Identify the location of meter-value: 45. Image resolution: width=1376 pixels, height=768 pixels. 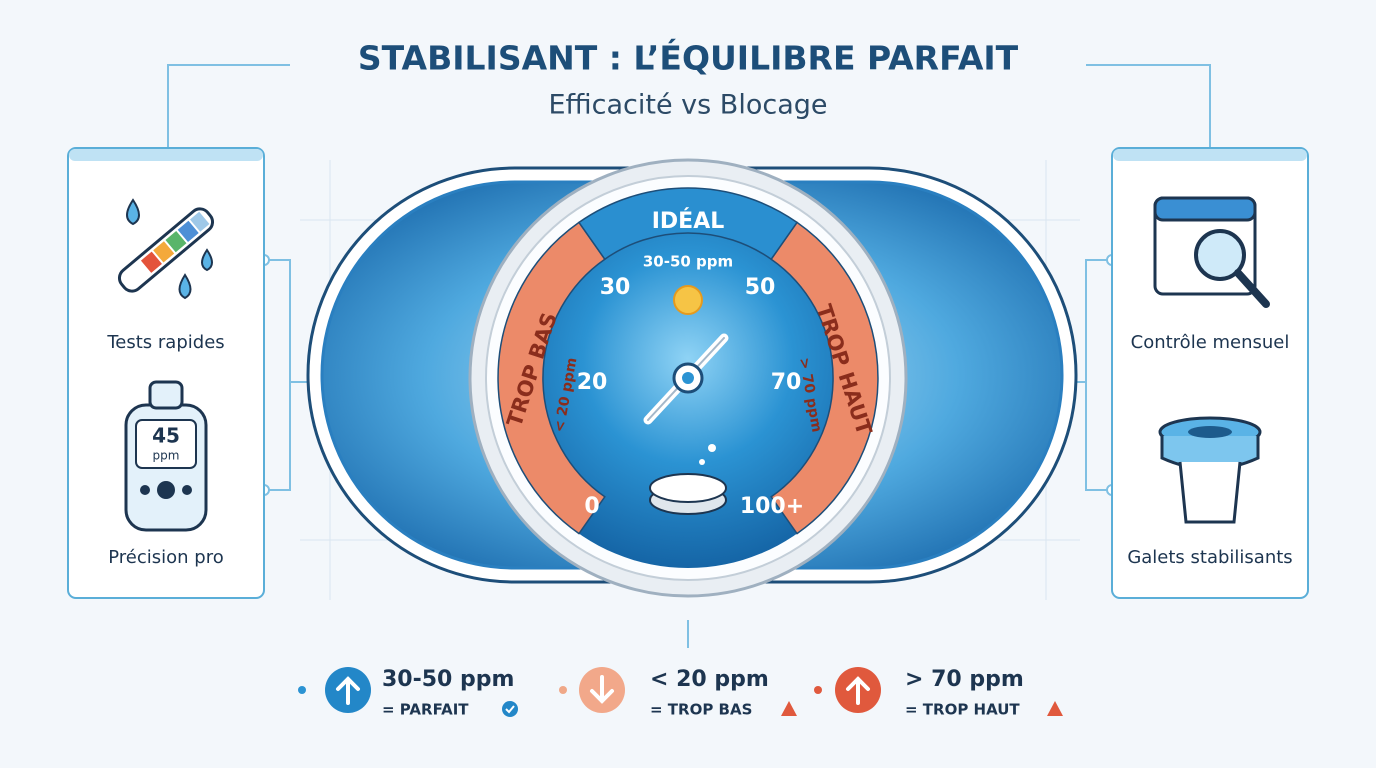
(166, 436).